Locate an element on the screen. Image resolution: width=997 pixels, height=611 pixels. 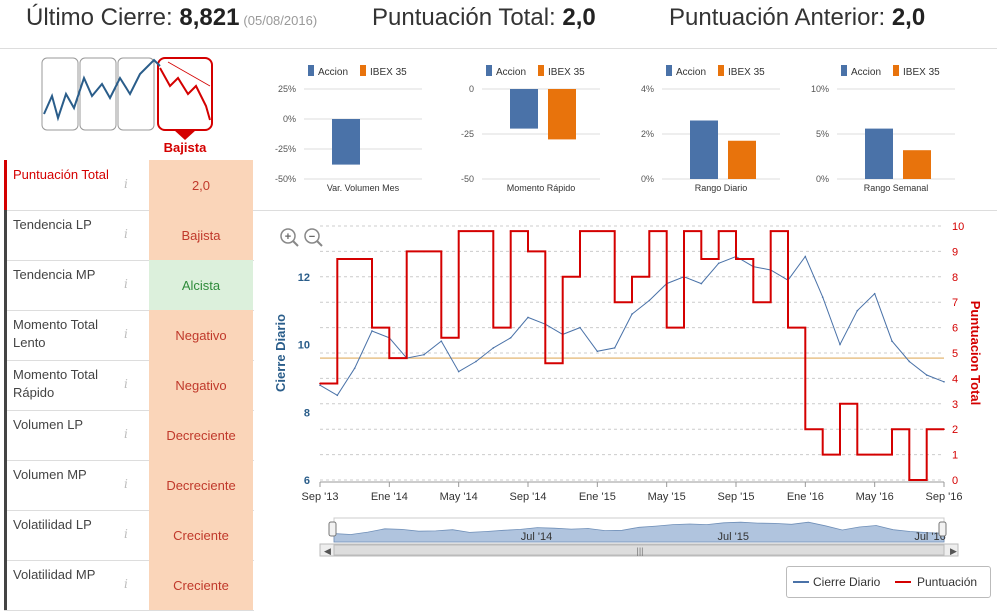
x-tick-label: Sep '15 is located at coordinates (736, 497).